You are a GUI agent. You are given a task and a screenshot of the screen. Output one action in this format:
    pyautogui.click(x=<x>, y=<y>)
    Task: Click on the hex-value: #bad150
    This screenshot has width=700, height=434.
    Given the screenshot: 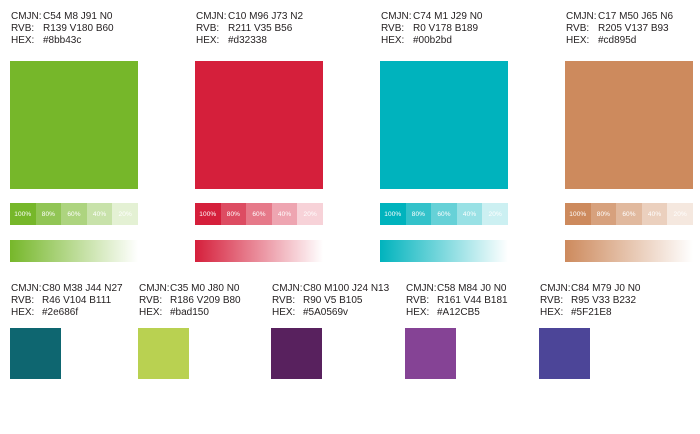 What is the action you would take?
    pyautogui.click(x=189, y=312)
    